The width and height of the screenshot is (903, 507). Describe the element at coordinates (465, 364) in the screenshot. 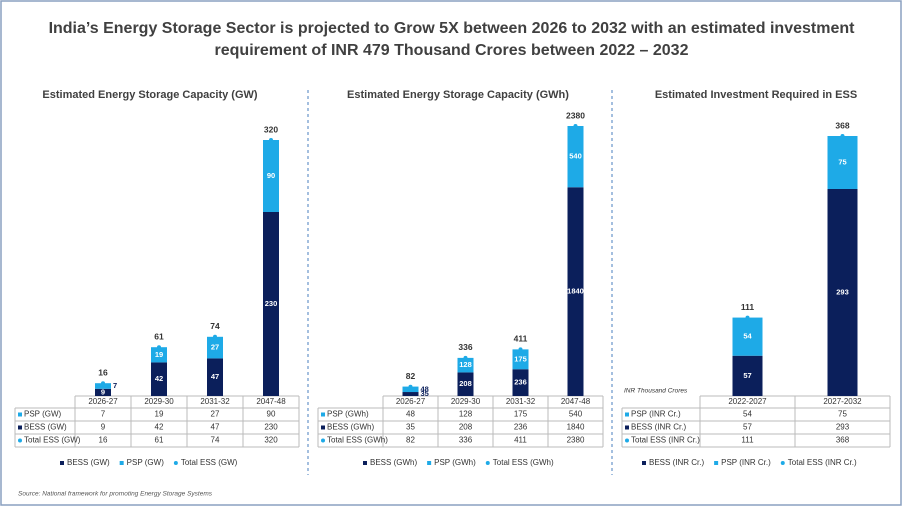

I see `bar-label: 128` at that location.